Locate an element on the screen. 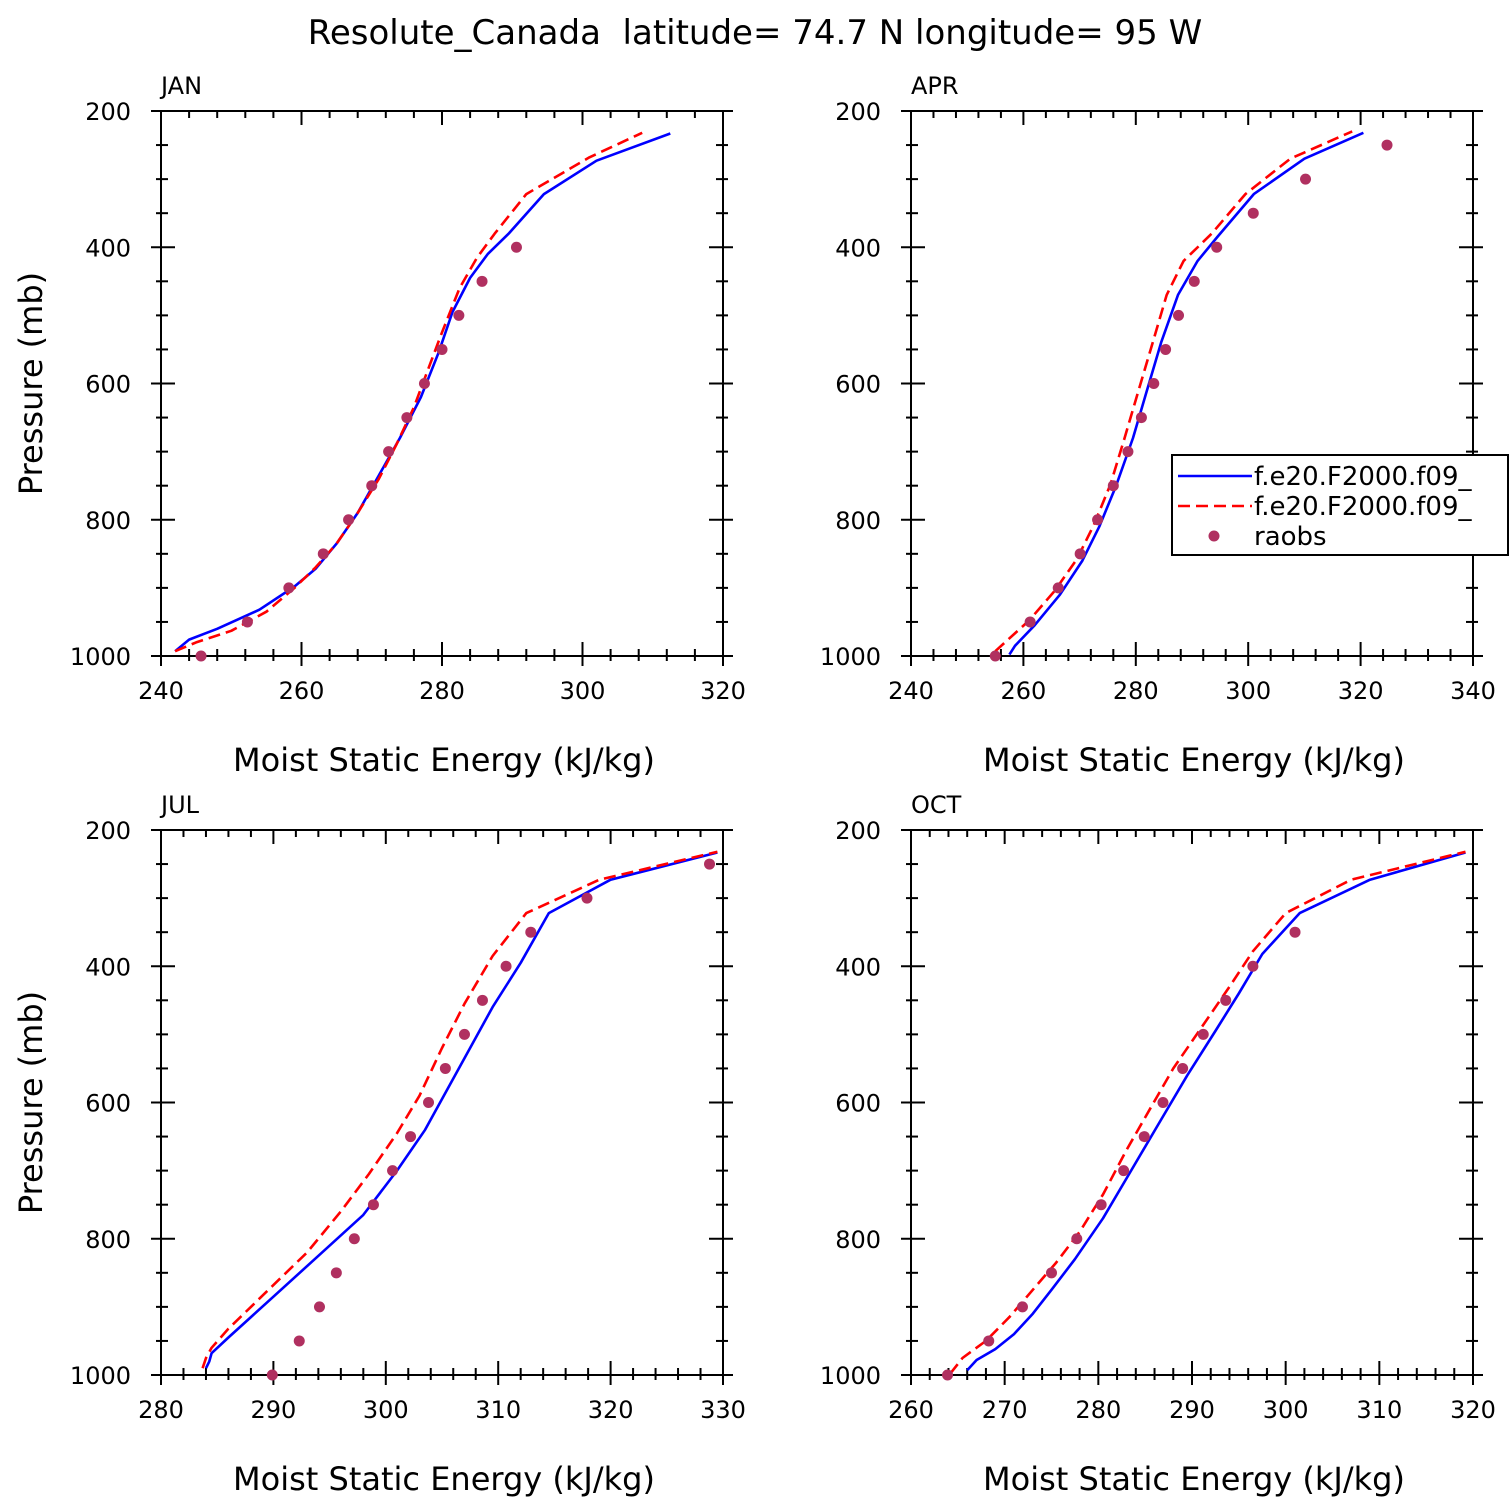 Image resolution: width=1510 pixels, height=1510 pixels. panel-title: JUL is located at coordinates (179, 805).